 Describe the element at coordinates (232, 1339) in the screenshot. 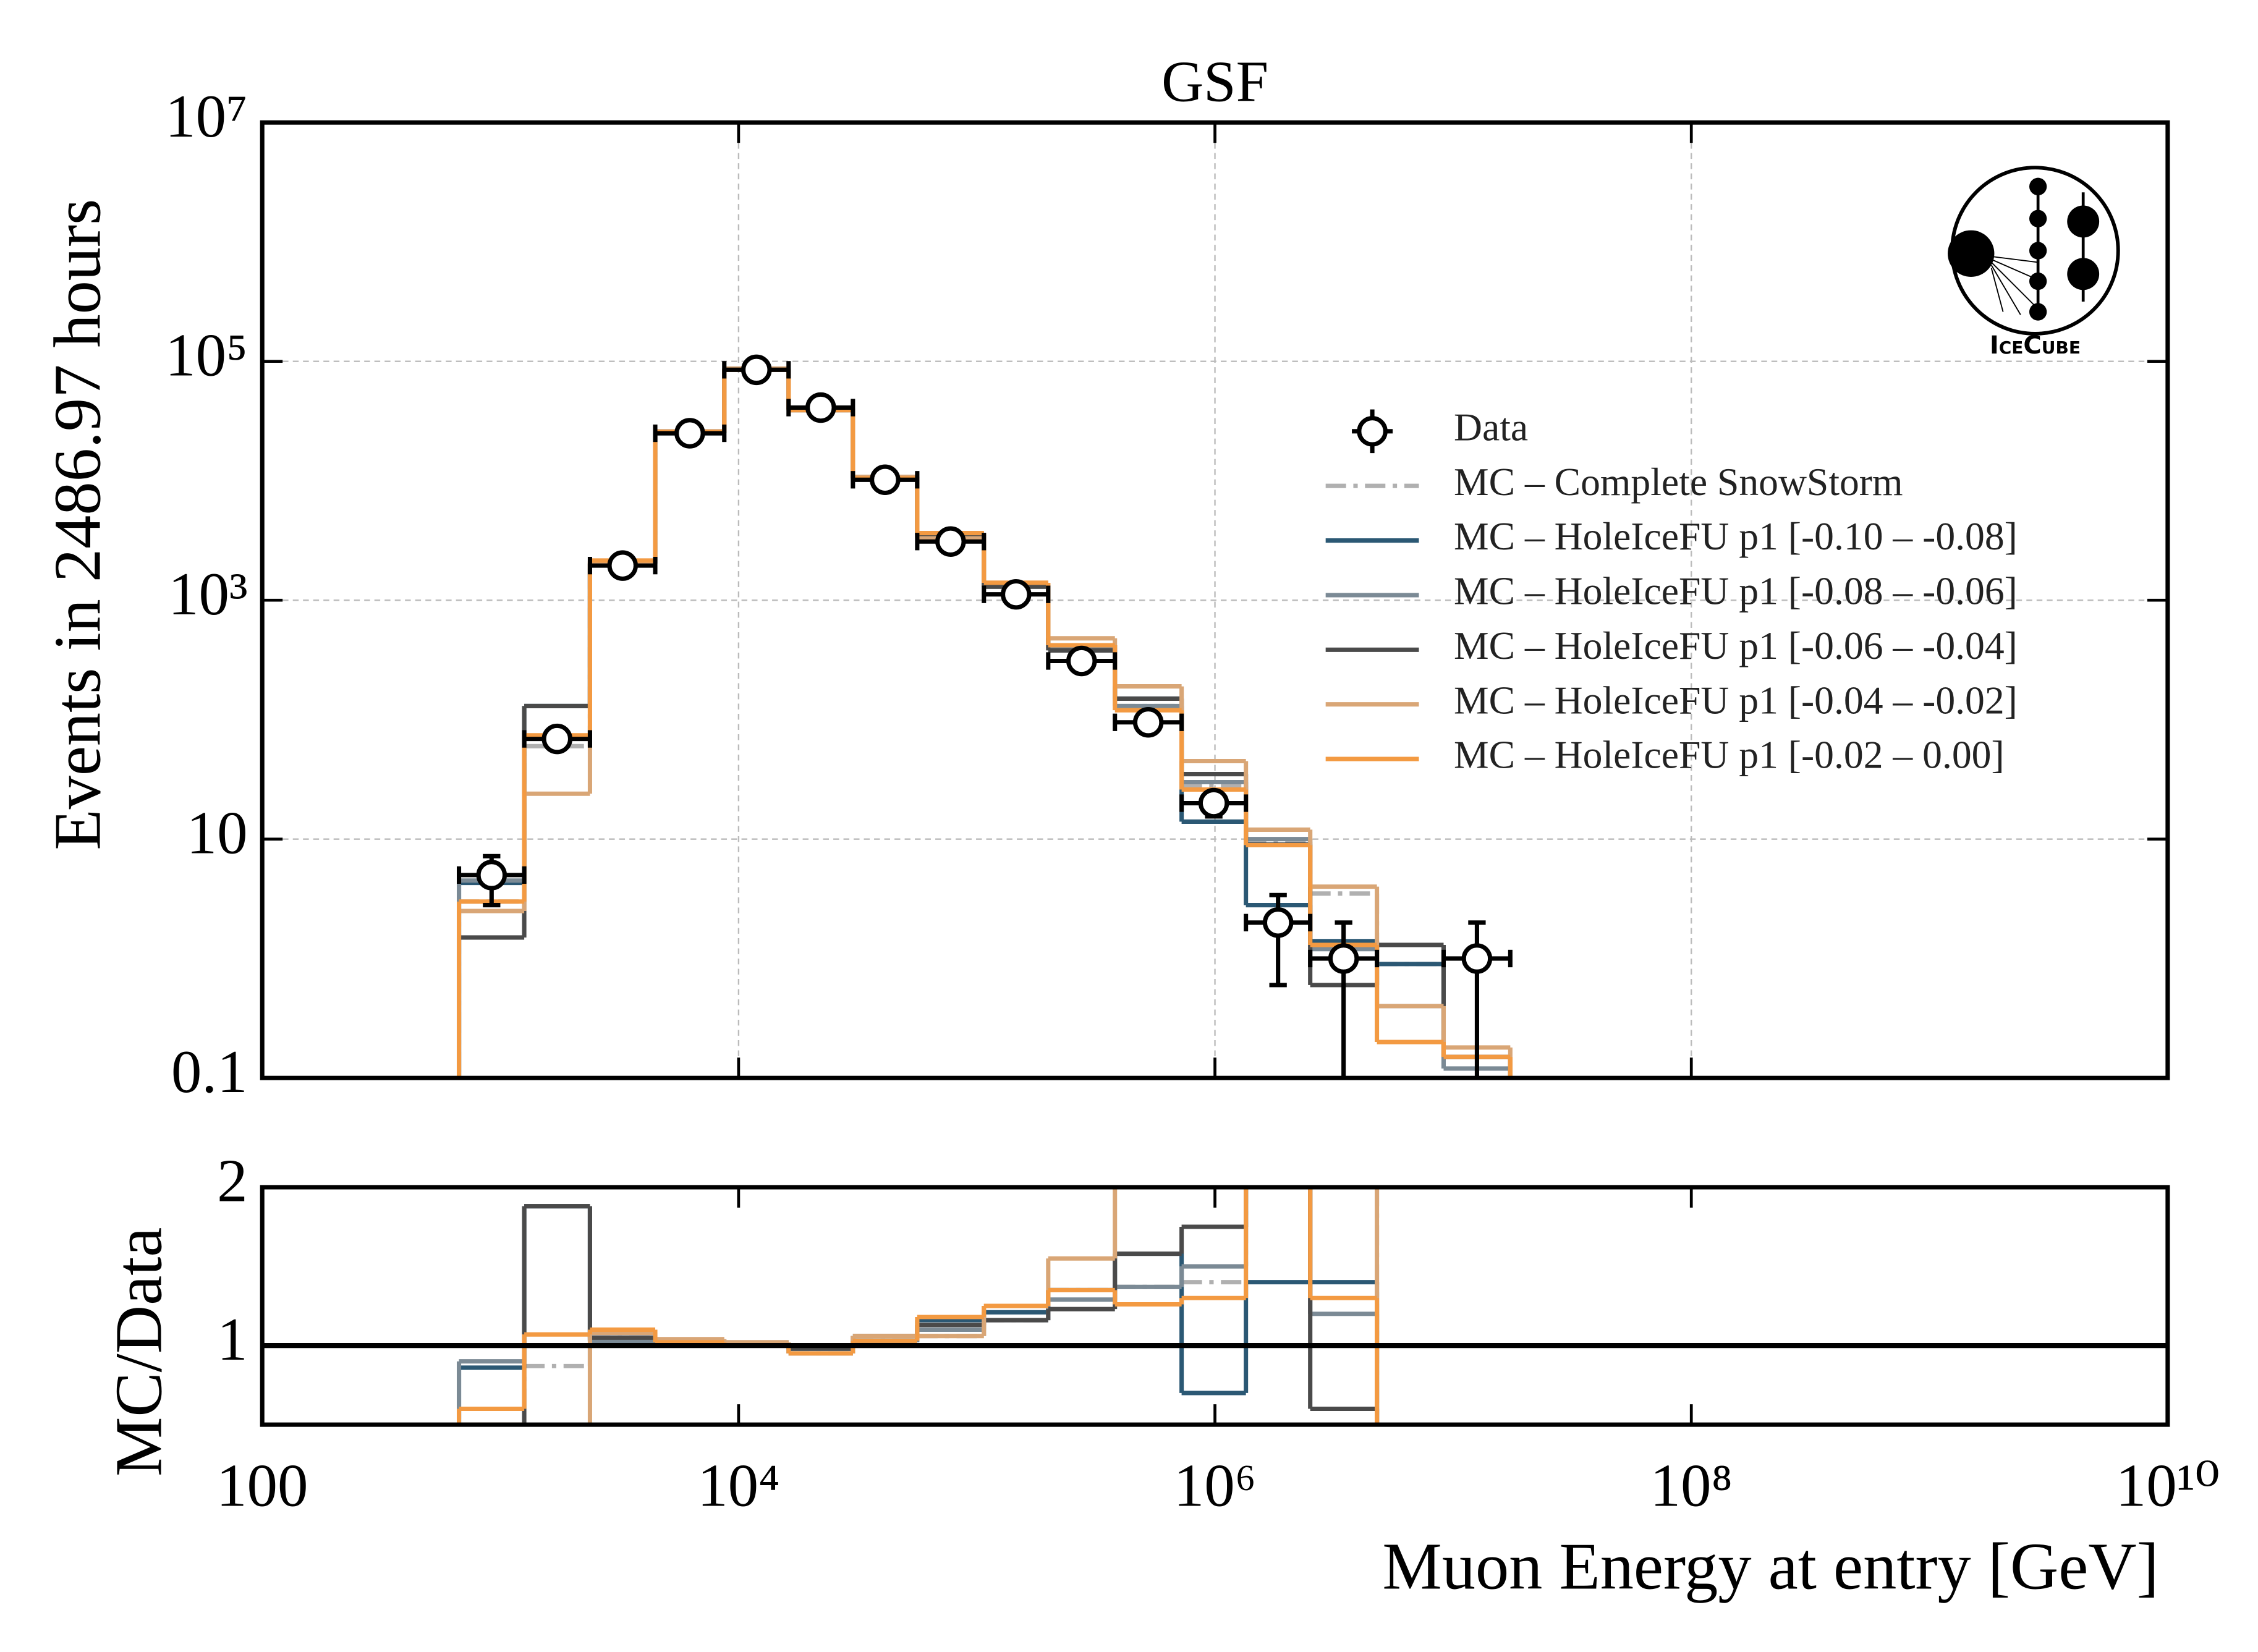

I see `y-tick-label: 1` at that location.